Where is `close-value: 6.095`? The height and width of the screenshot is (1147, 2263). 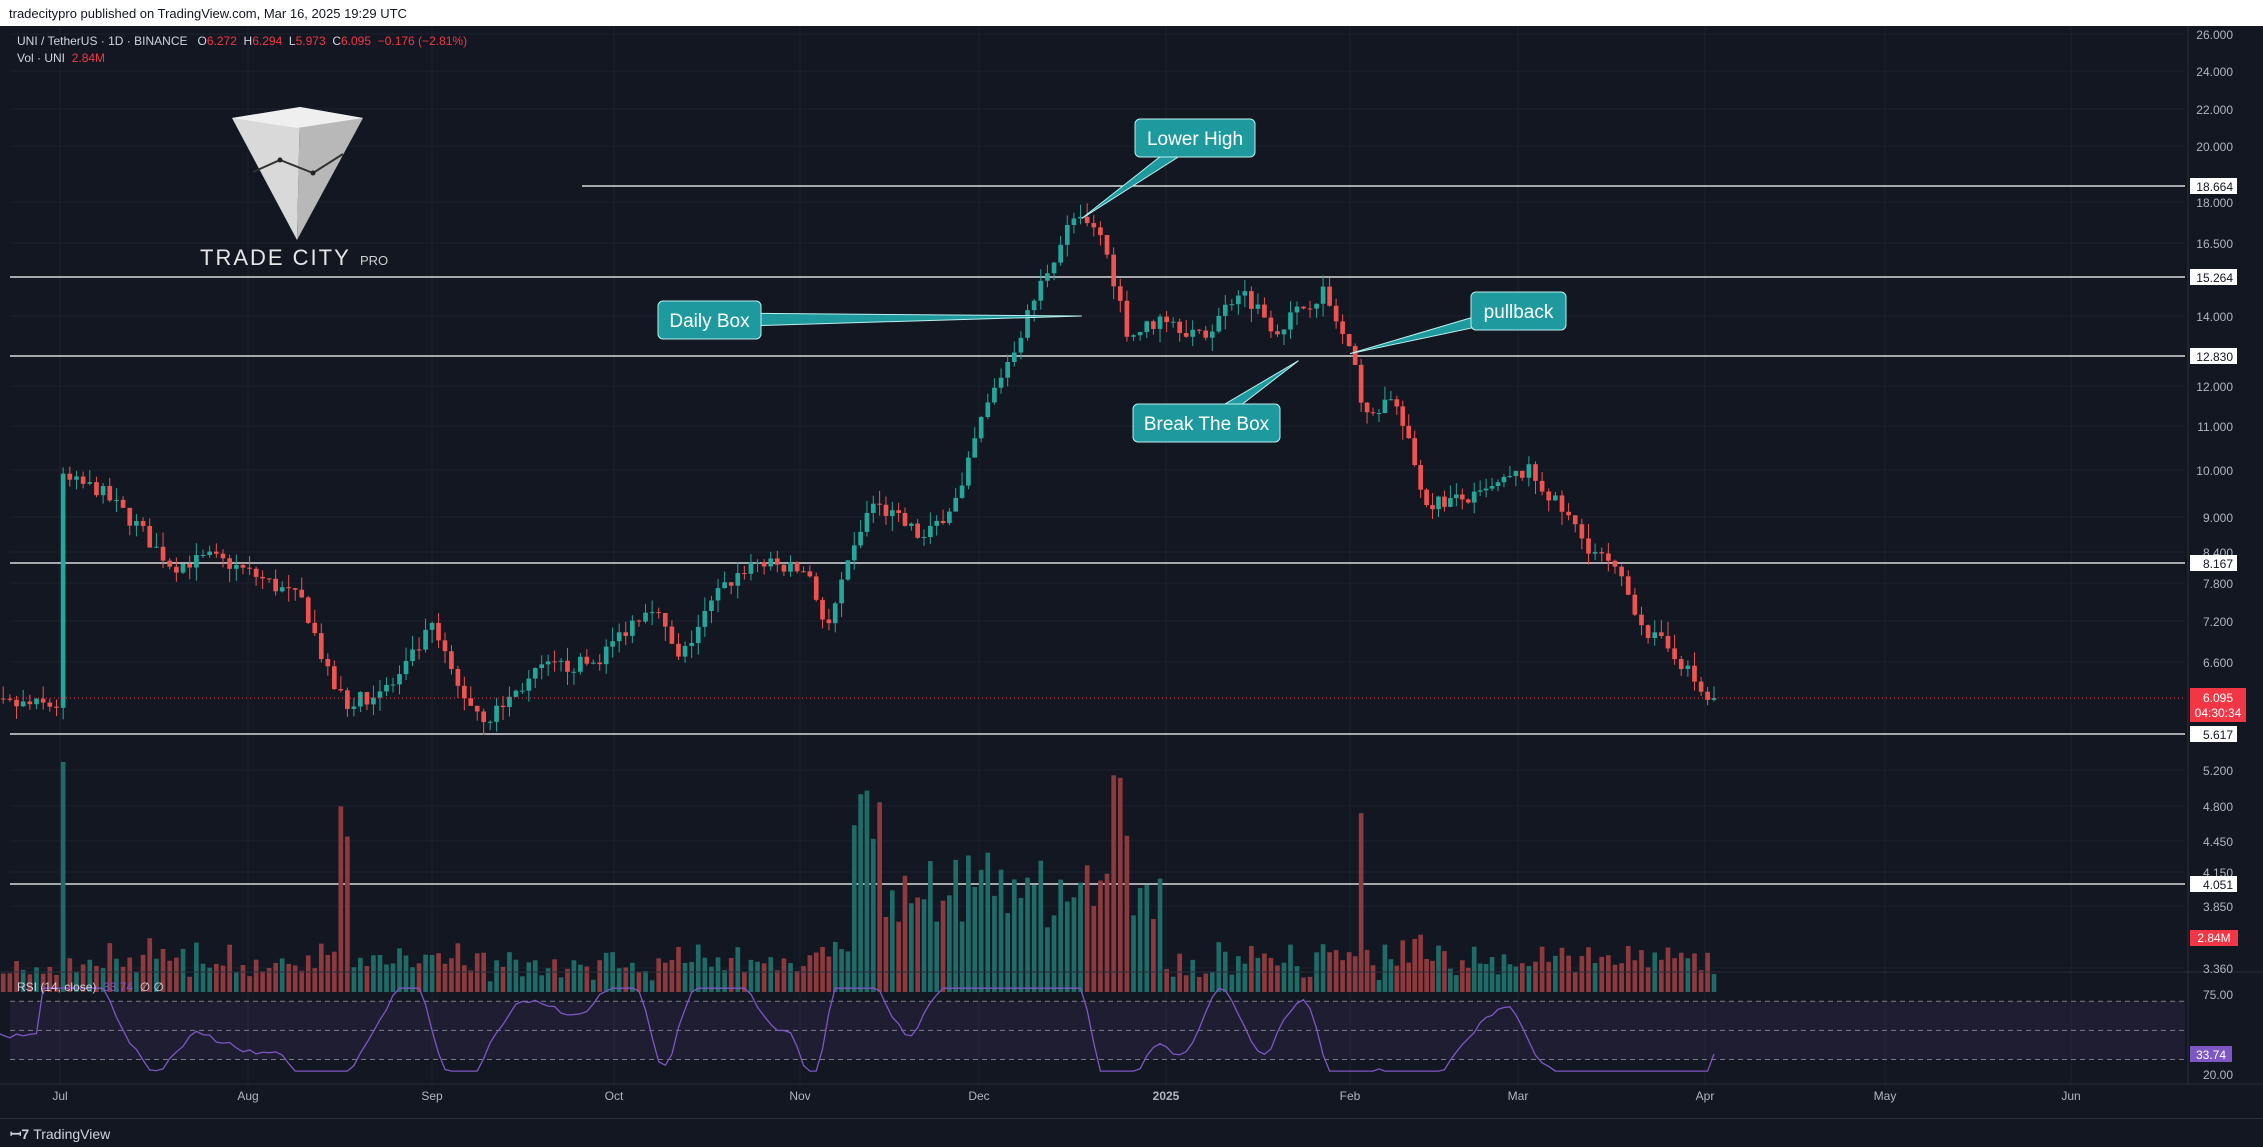 close-value: 6.095 is located at coordinates (356, 41).